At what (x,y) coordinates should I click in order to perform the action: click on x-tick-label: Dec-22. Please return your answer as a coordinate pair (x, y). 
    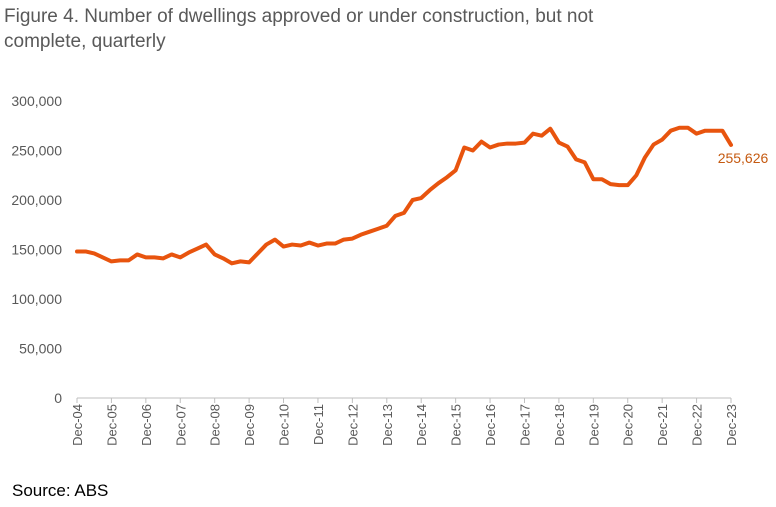
    Looking at the image, I should click on (697, 425).